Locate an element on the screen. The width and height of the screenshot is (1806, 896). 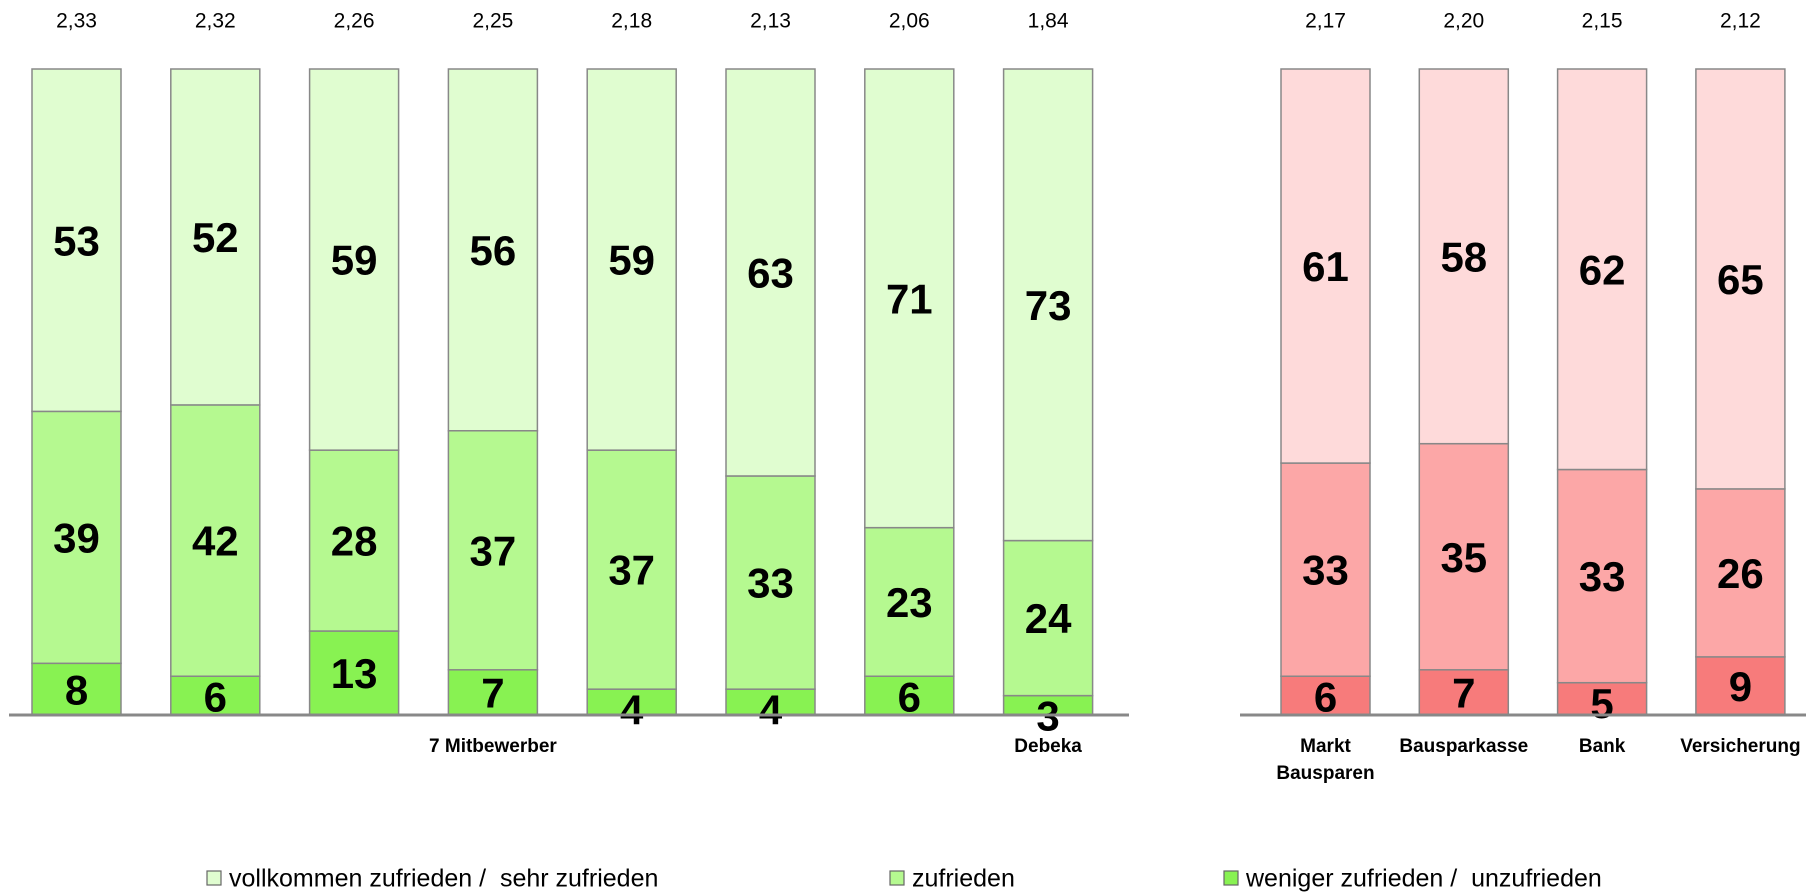
segment-label: 28 is located at coordinates (354, 541).